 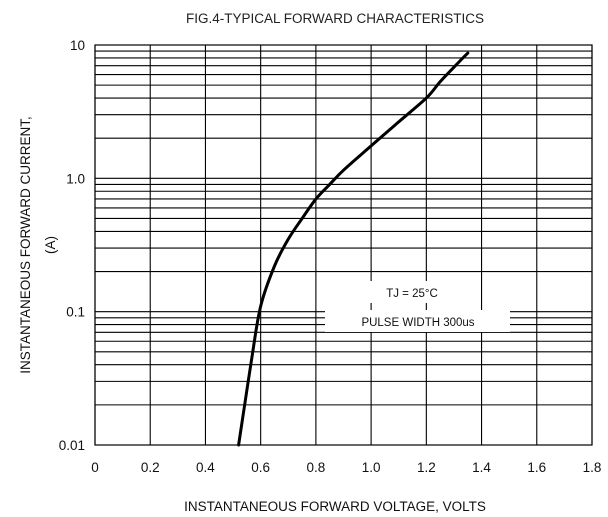 I want to click on y-tick-label: 0.01, so click(x=72, y=445).